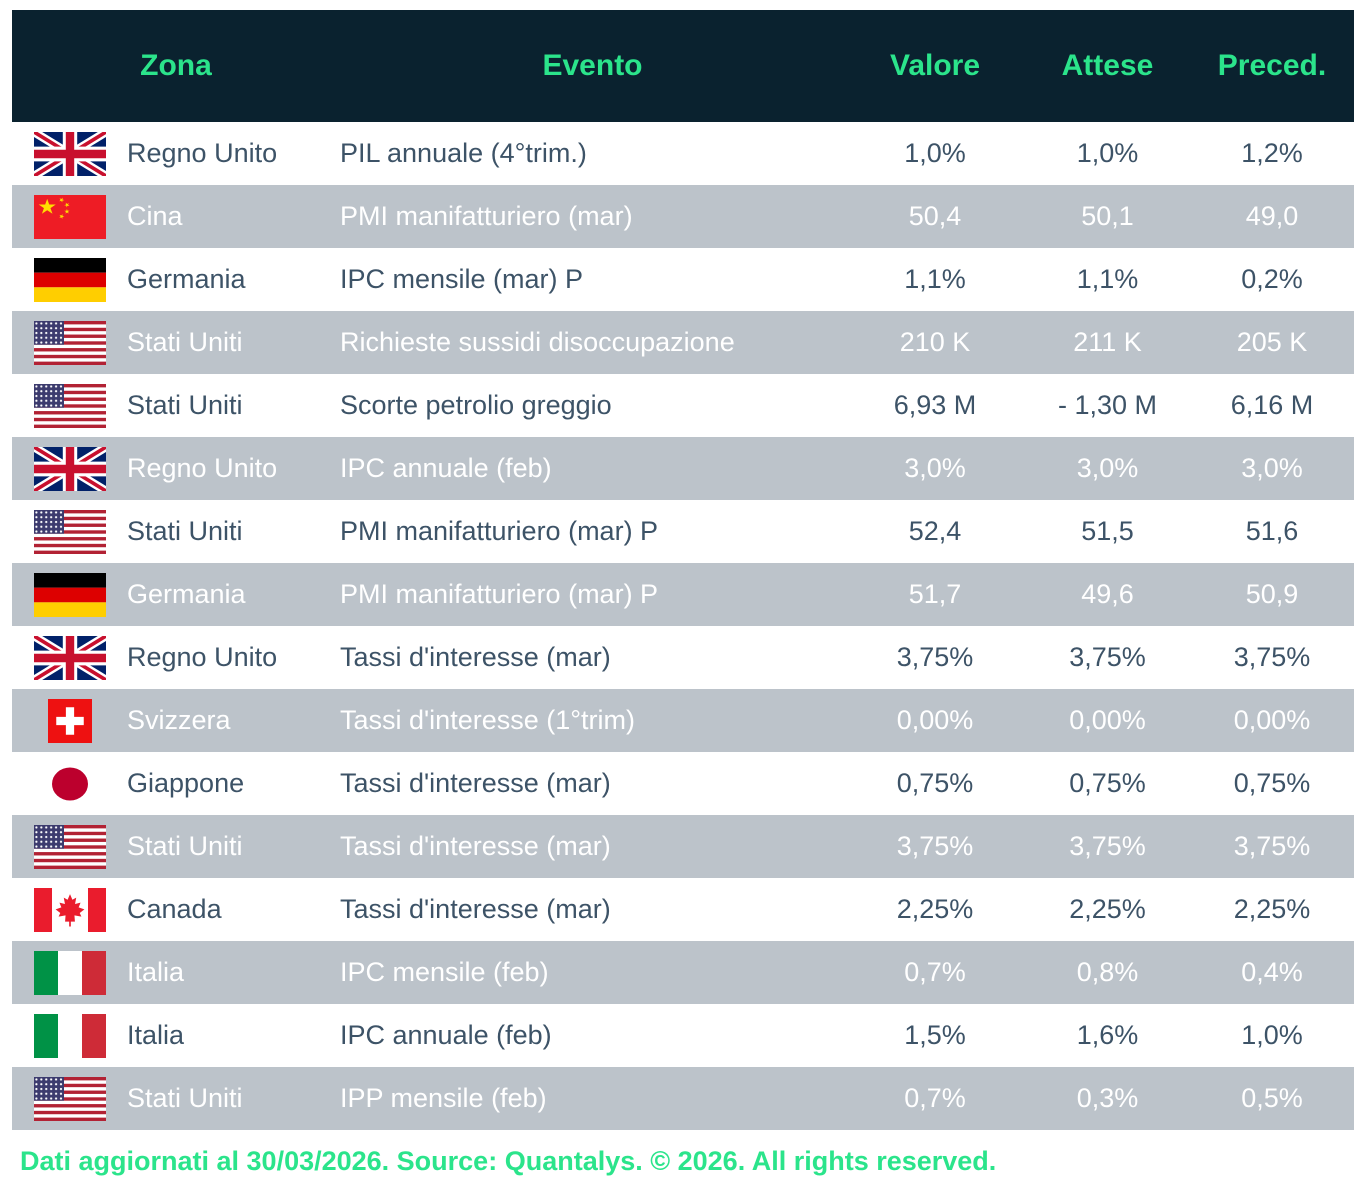 Image resolution: width=1366 pixels, height=1197 pixels. Describe the element at coordinates (1107, 783) in the screenshot. I see `expected-cell: 0,75%` at that location.